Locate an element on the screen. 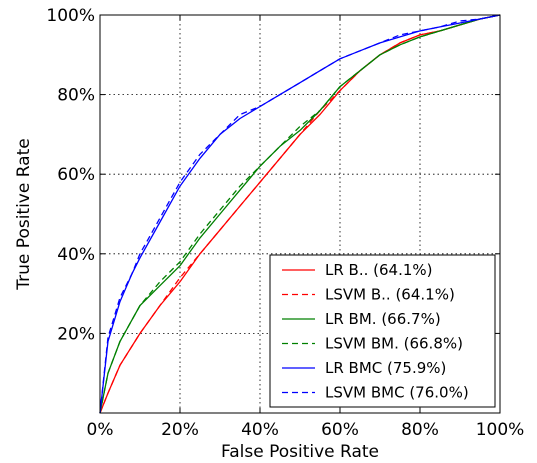  y-tick-label: 80% is located at coordinates (76, 96).